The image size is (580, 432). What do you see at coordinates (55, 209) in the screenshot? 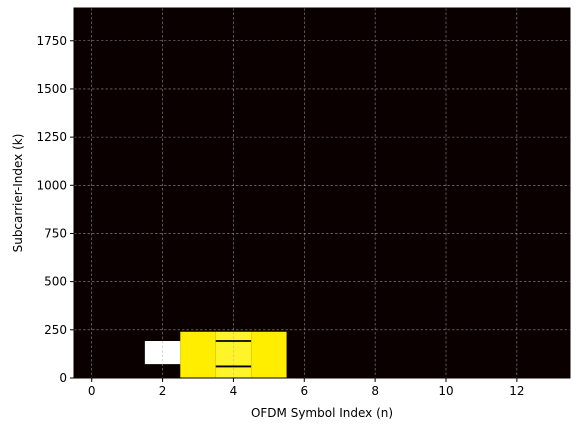
I see `y-axis-ticks: 0 250 500 750 1000 1250 1500 1750` at bounding box center [55, 209].